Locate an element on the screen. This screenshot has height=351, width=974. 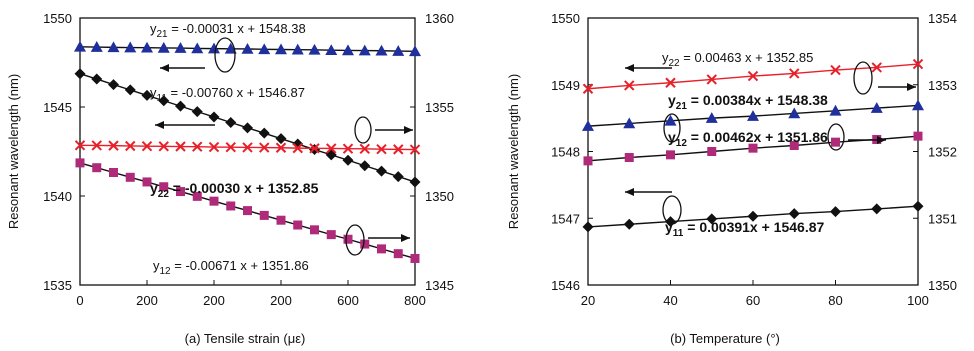
series-square is located at coordinates (247, 210).